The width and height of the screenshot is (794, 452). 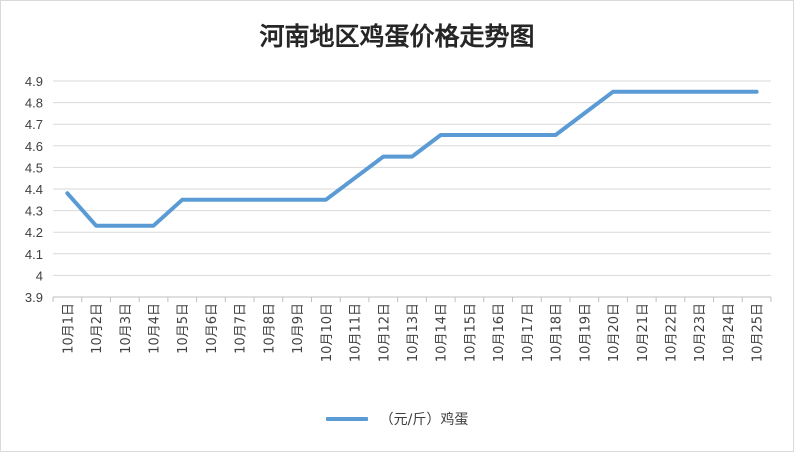 I want to click on x-tick-label: 10月25日, so click(x=758, y=332).